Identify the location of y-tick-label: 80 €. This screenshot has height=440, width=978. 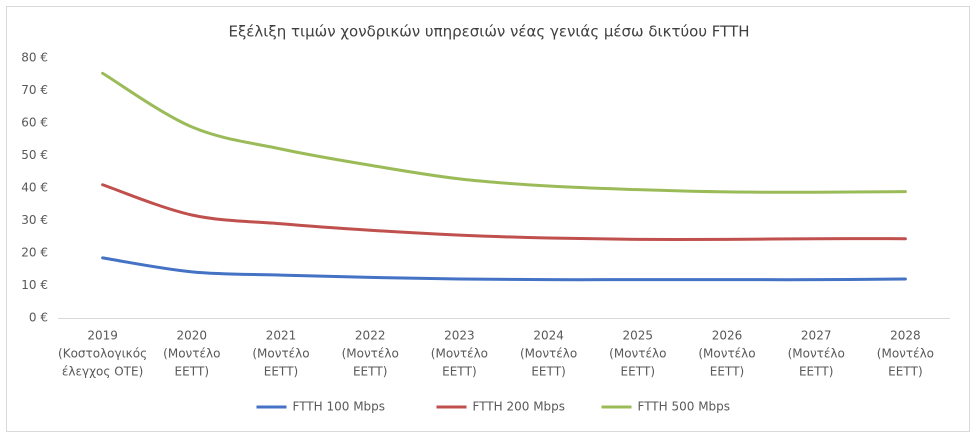
(34, 58).